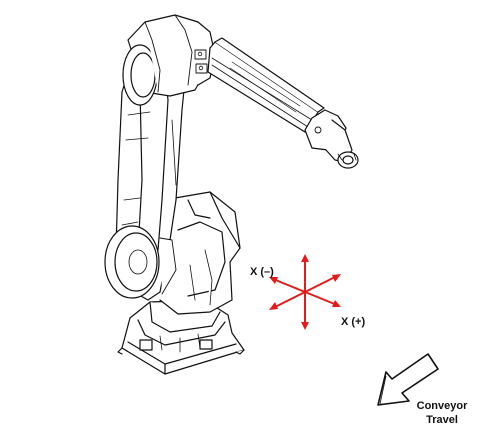 This screenshot has height=430, width=480. I want to click on arrow-down-left-icon, so click(408, 379).